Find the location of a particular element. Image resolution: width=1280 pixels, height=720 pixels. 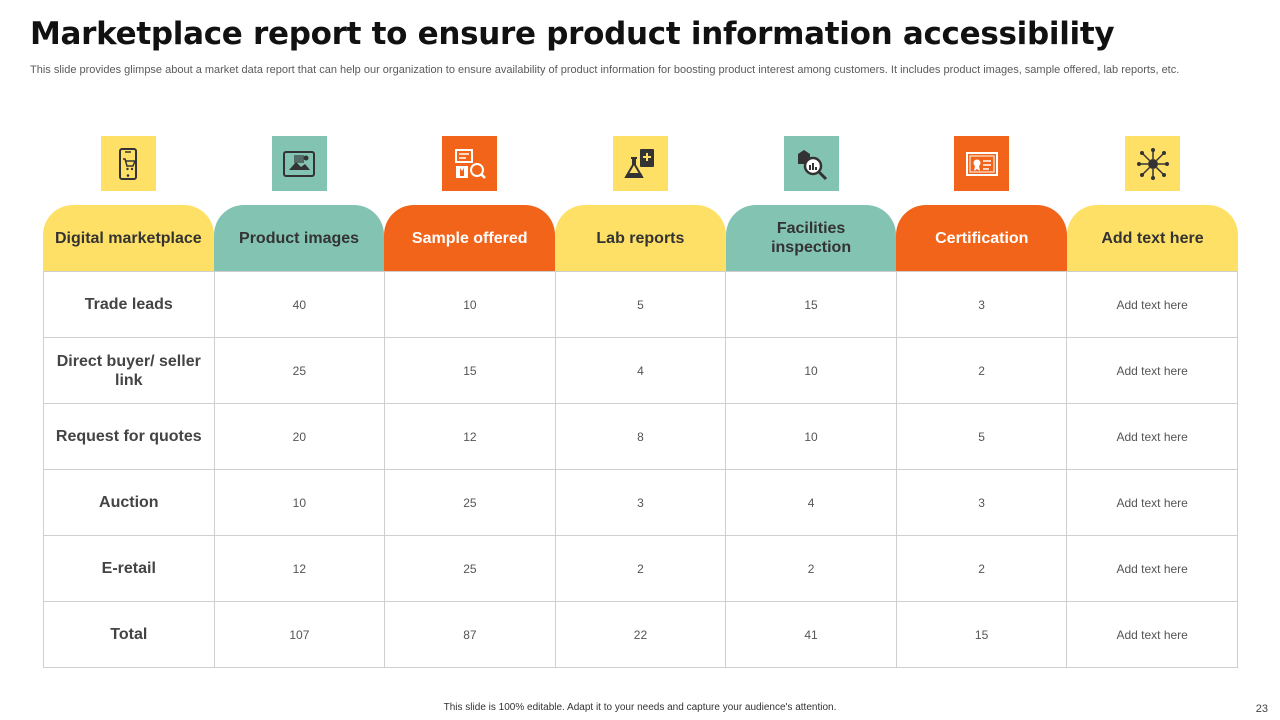

icon-row is located at coordinates (640, 163).